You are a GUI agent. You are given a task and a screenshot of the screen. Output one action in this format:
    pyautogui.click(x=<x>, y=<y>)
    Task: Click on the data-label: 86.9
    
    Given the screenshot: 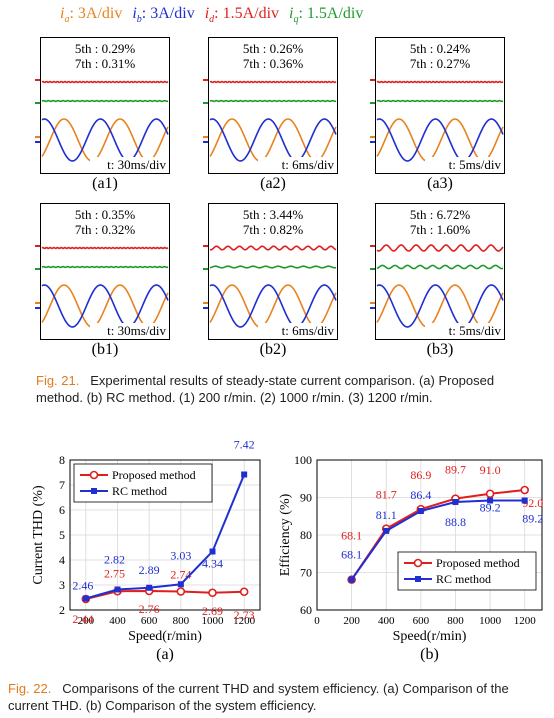 What is the action you would take?
    pyautogui.click(x=420, y=475)
    